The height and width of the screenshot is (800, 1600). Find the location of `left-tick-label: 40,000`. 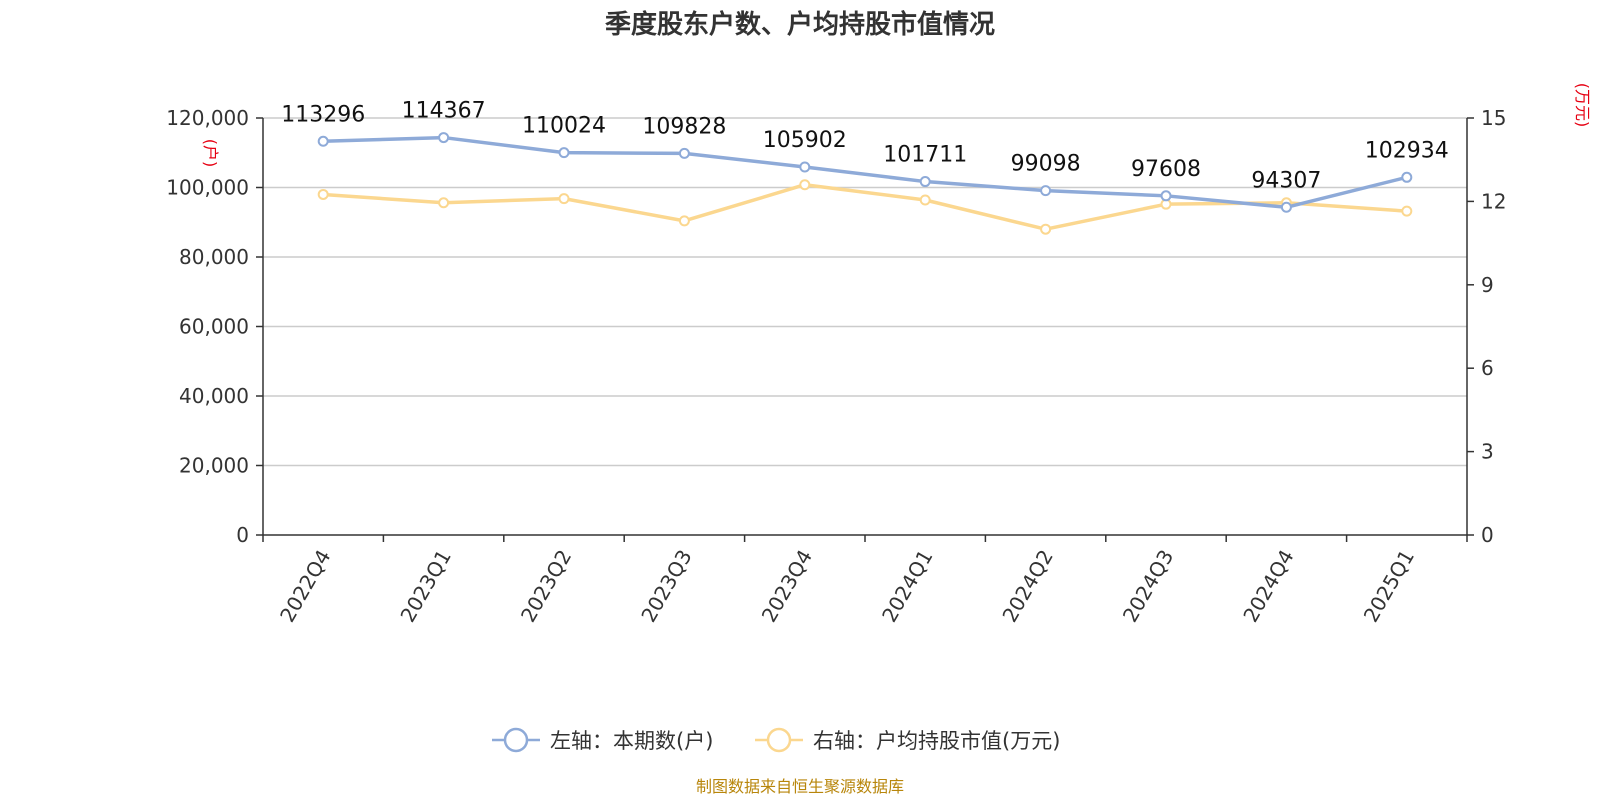

left-tick-label: 40,000 is located at coordinates (214, 396).